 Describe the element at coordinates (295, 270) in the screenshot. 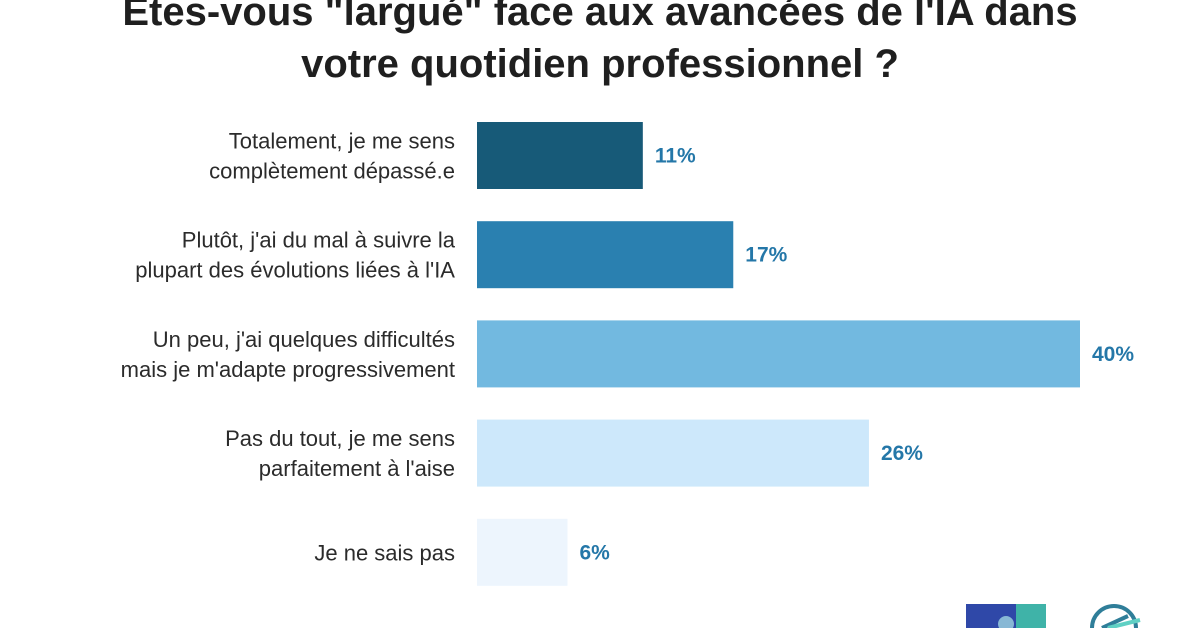

I see `category-label-2-line-2: plupart des évolutions liées à l'IA` at that location.